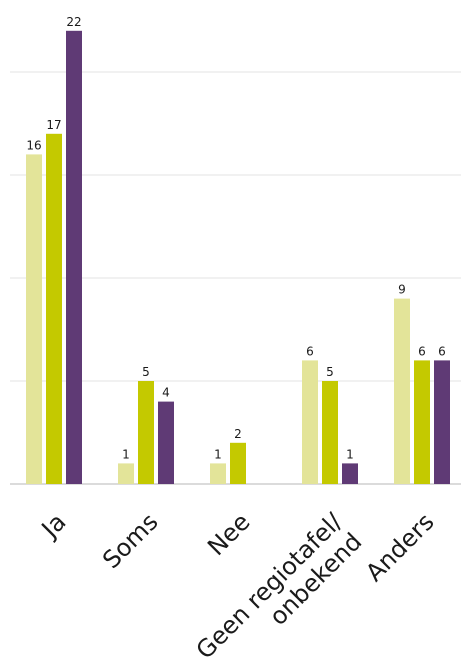 The width and height of the screenshot is (461, 666). Describe the element at coordinates (402, 290) in the screenshot. I see `data-label: 9` at that location.